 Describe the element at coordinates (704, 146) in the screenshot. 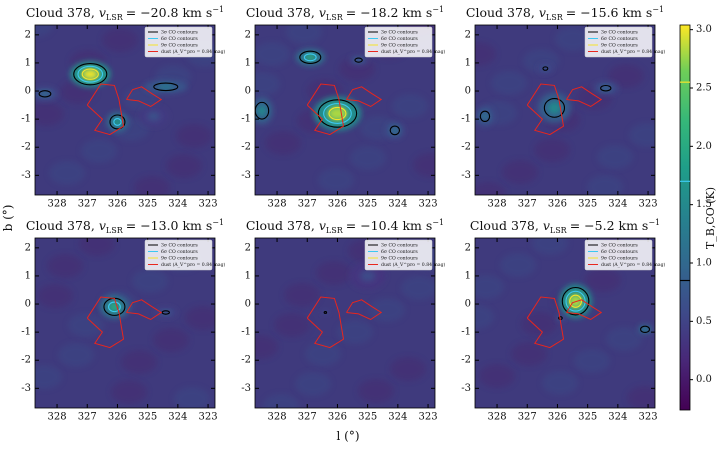

I see `colorbar-tick-label: 2.0` at that location.